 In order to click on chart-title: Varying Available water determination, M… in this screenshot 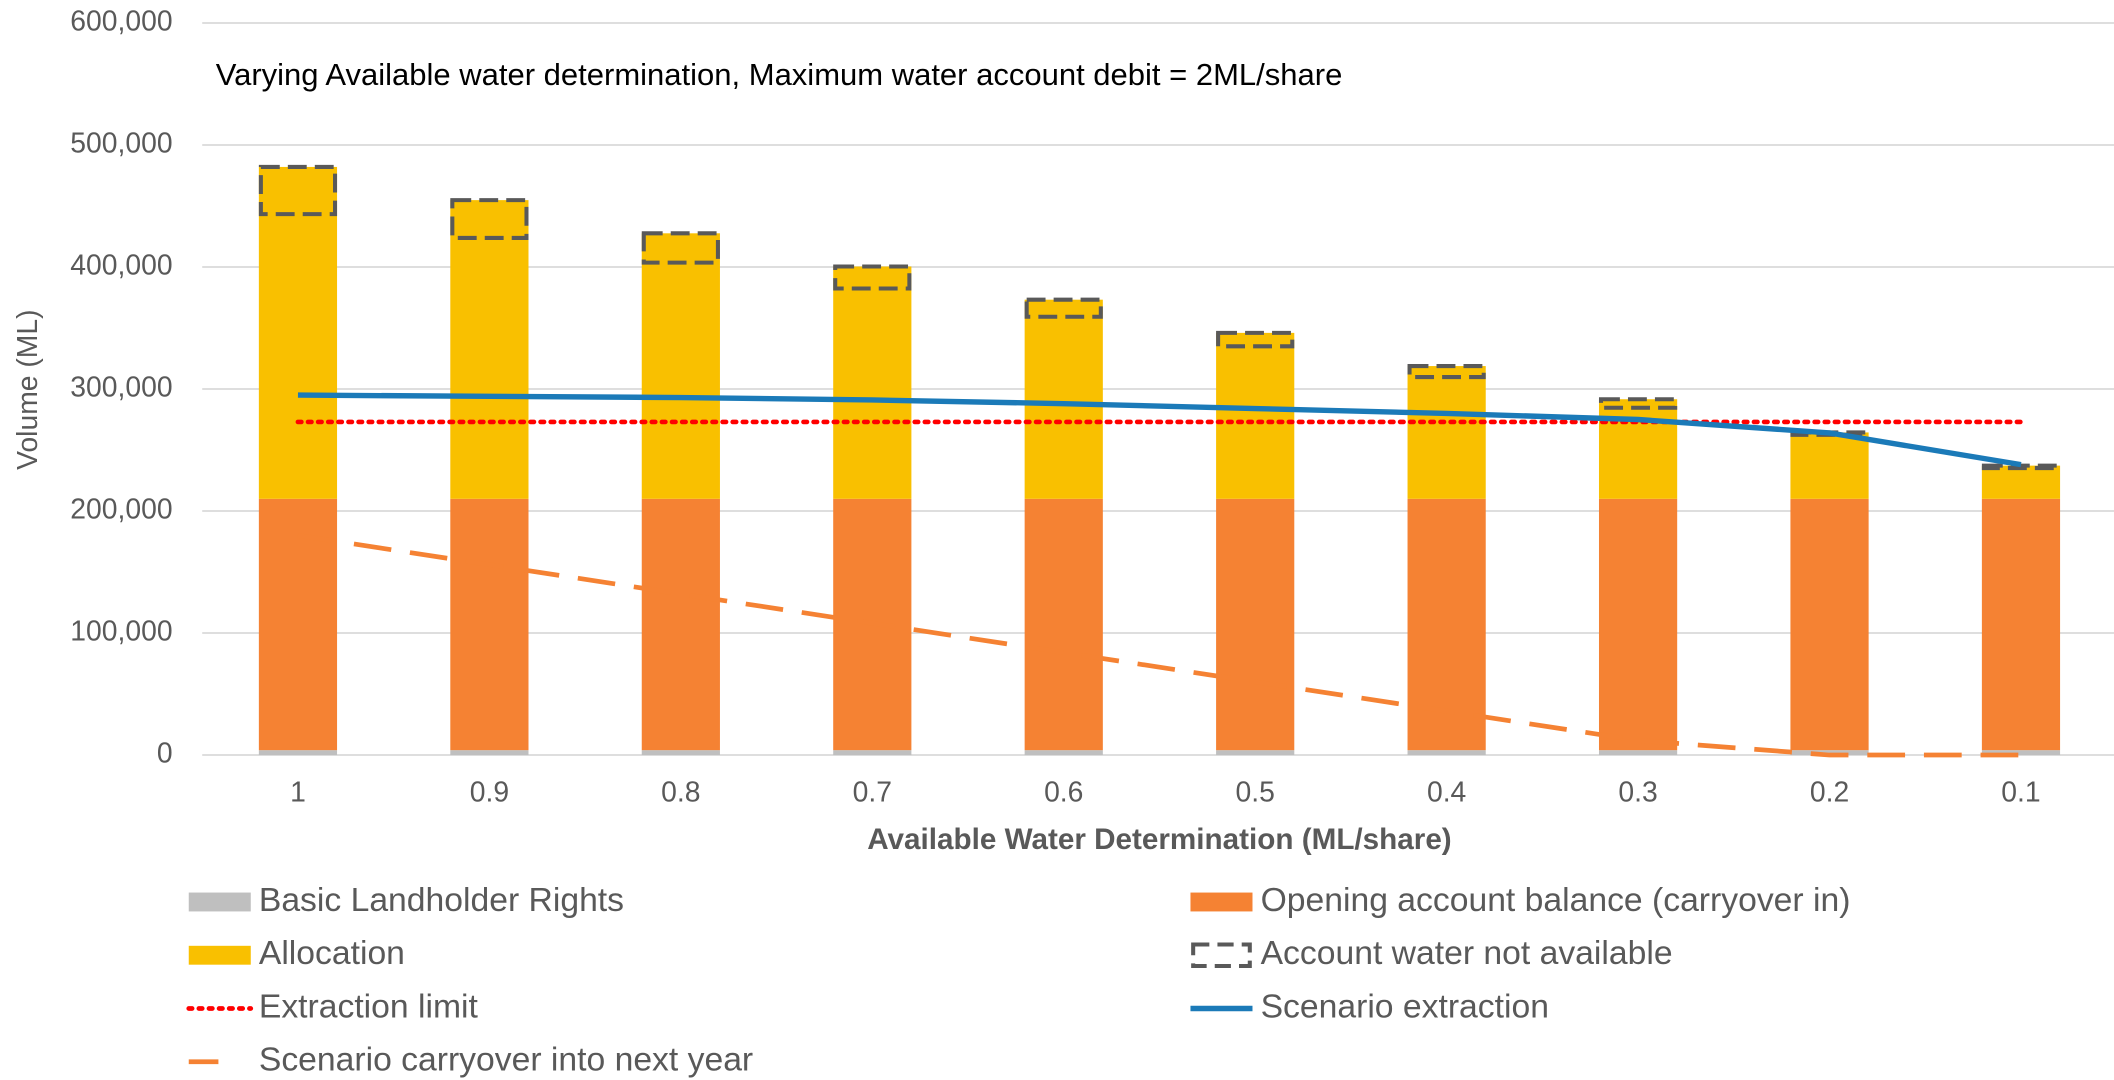, I will do `click(779, 74)`.